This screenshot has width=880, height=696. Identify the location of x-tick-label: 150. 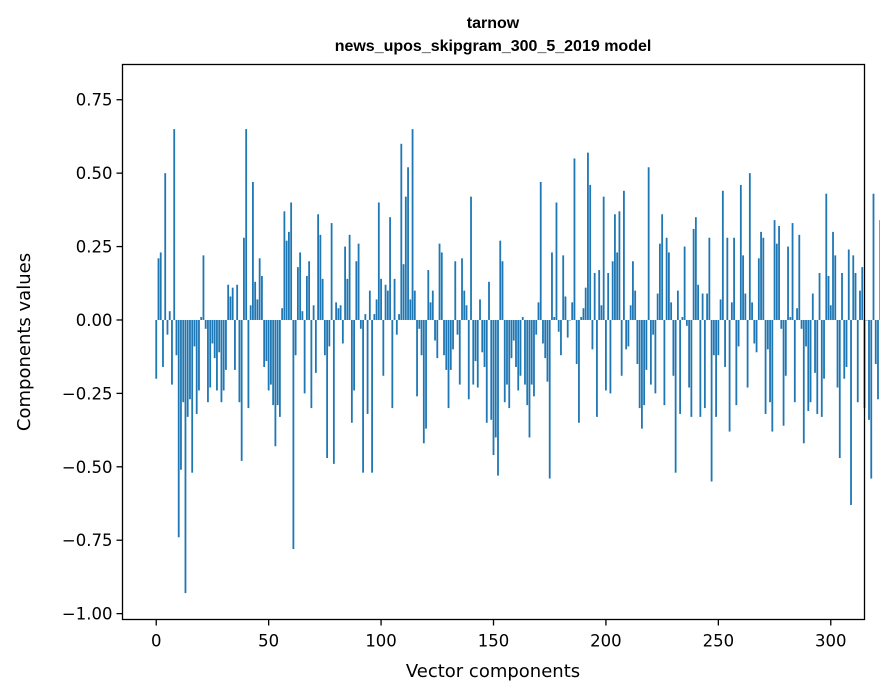
(494, 641).